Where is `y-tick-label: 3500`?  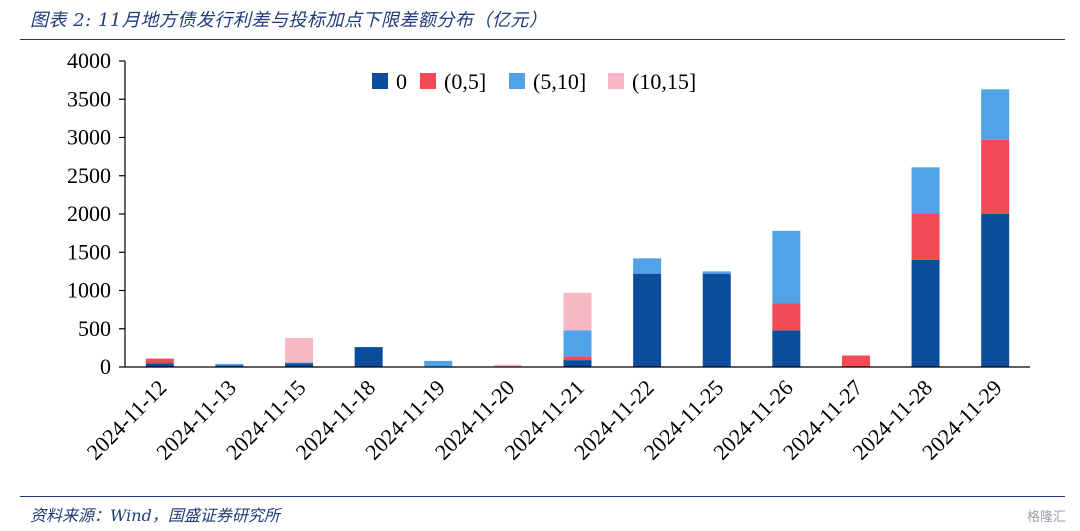 y-tick-label: 3500 is located at coordinates (89, 98).